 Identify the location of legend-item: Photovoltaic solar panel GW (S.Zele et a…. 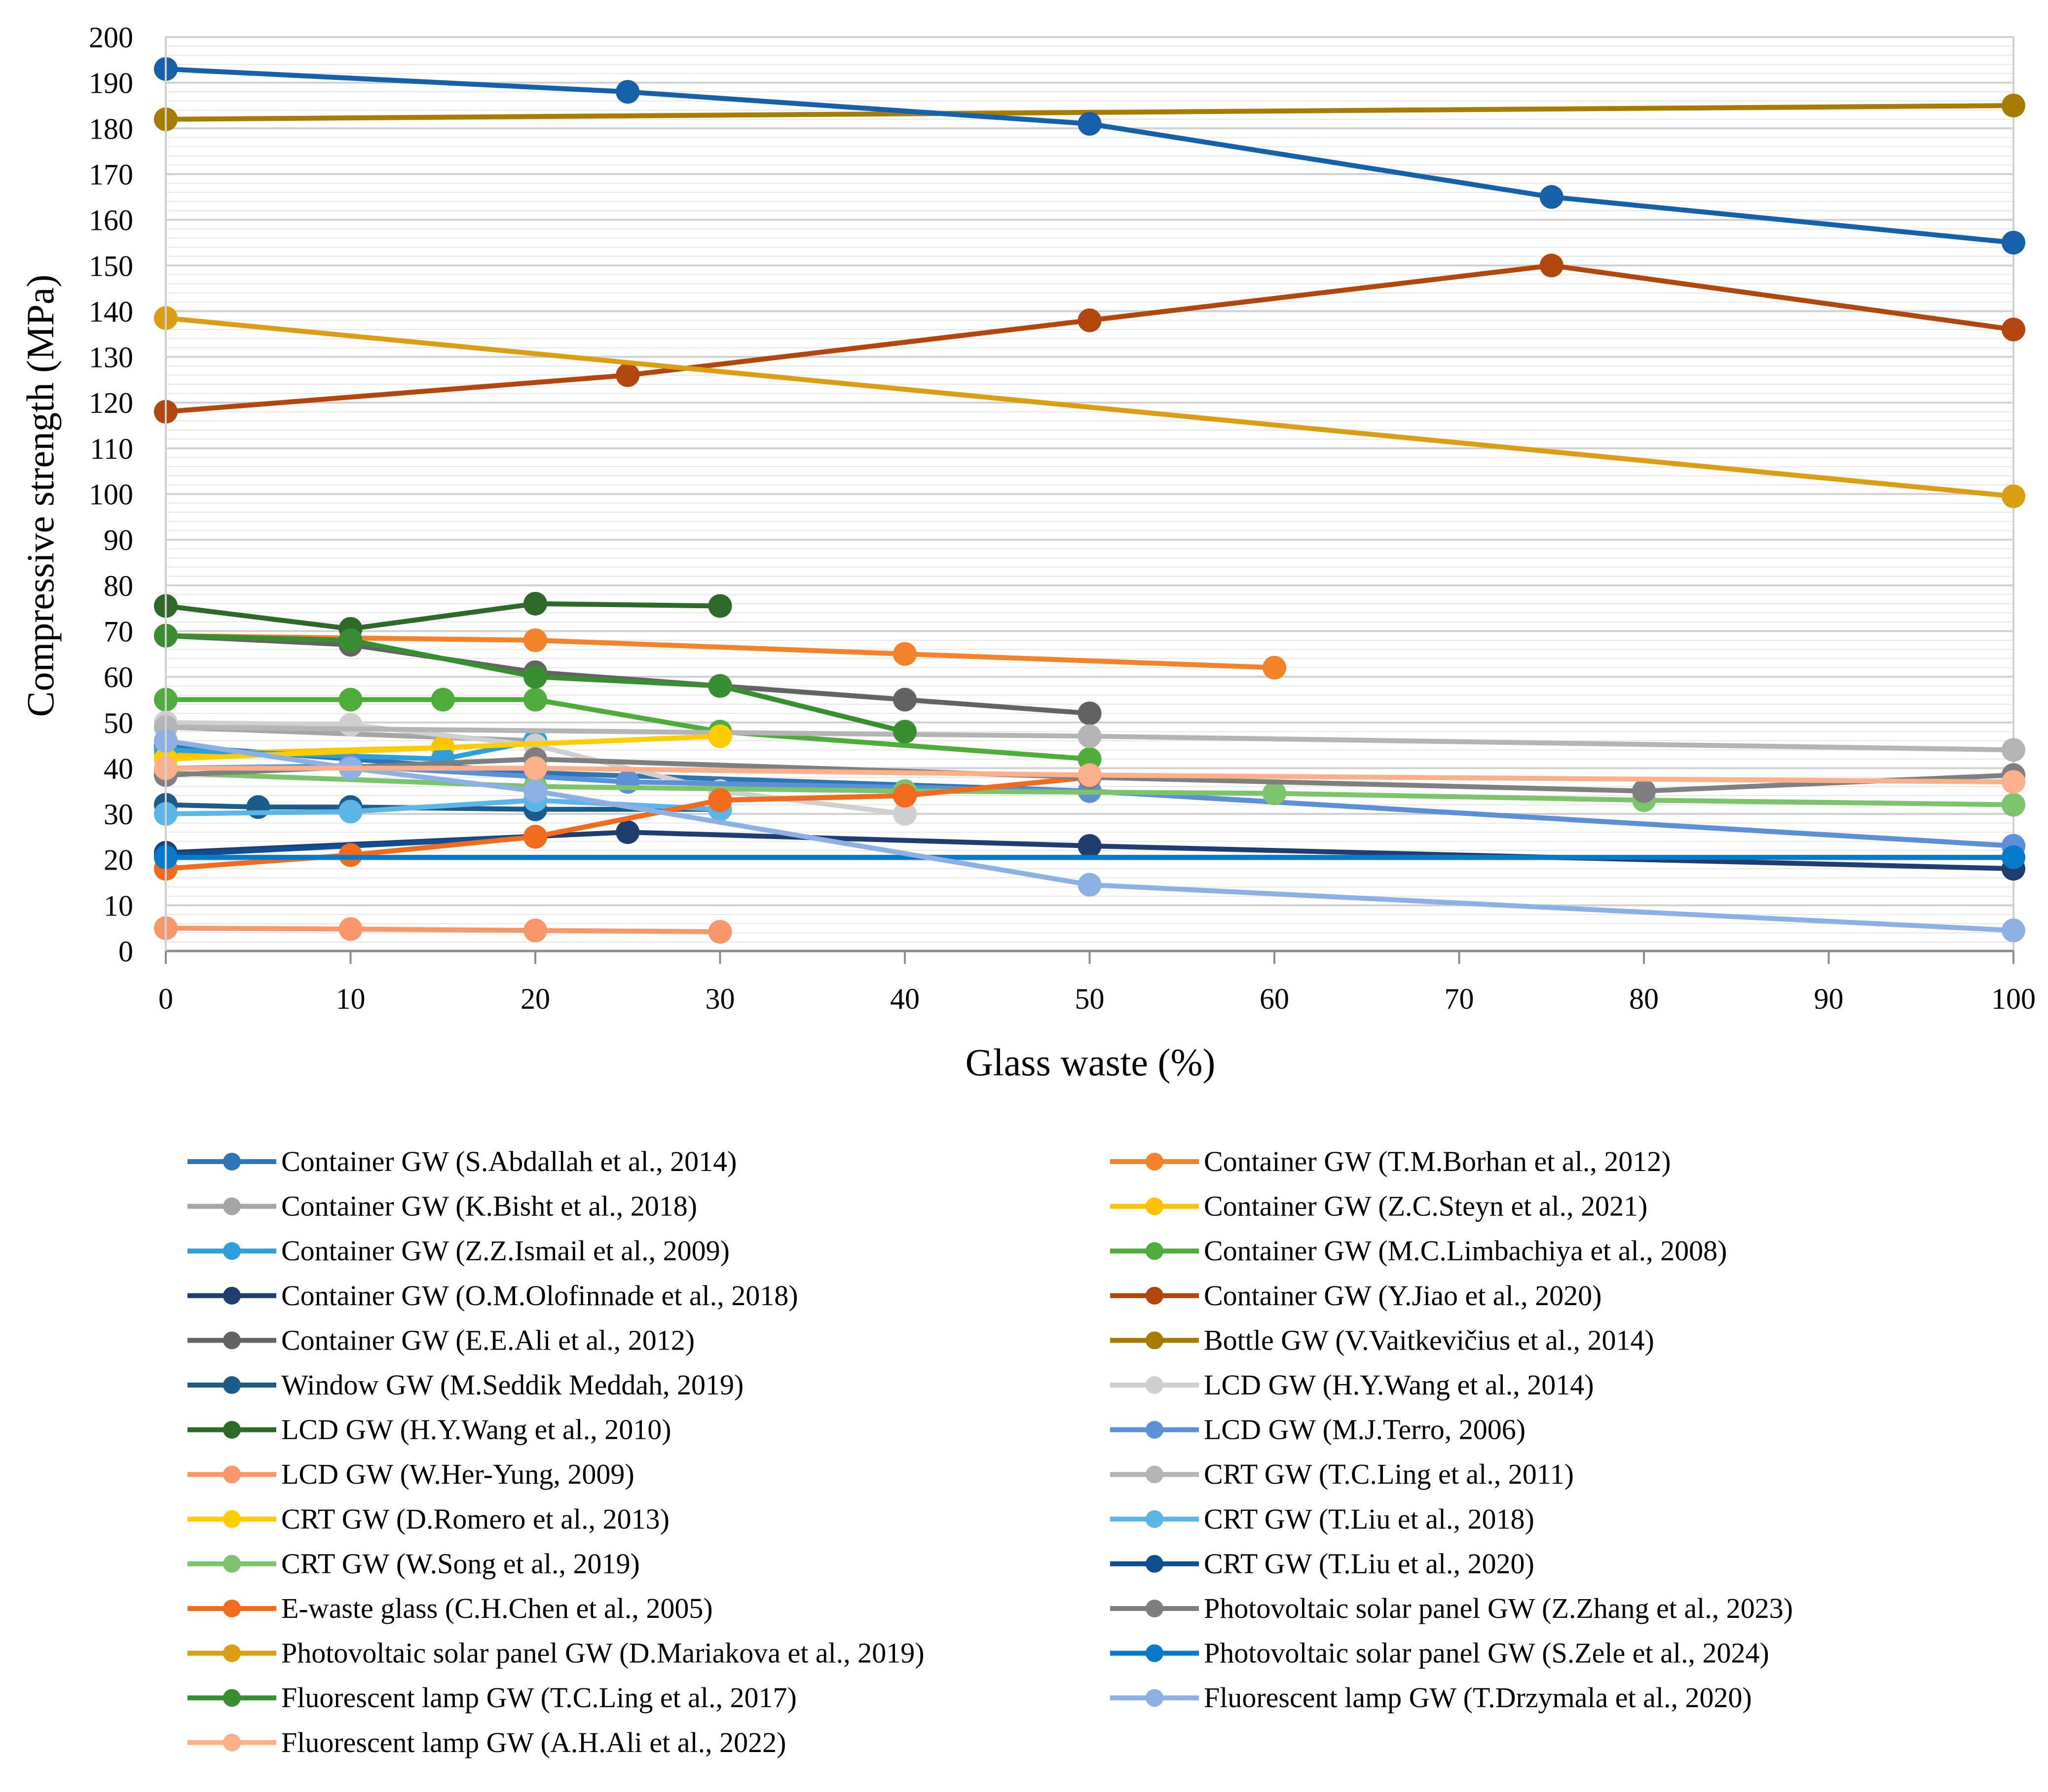
(1439, 1653).